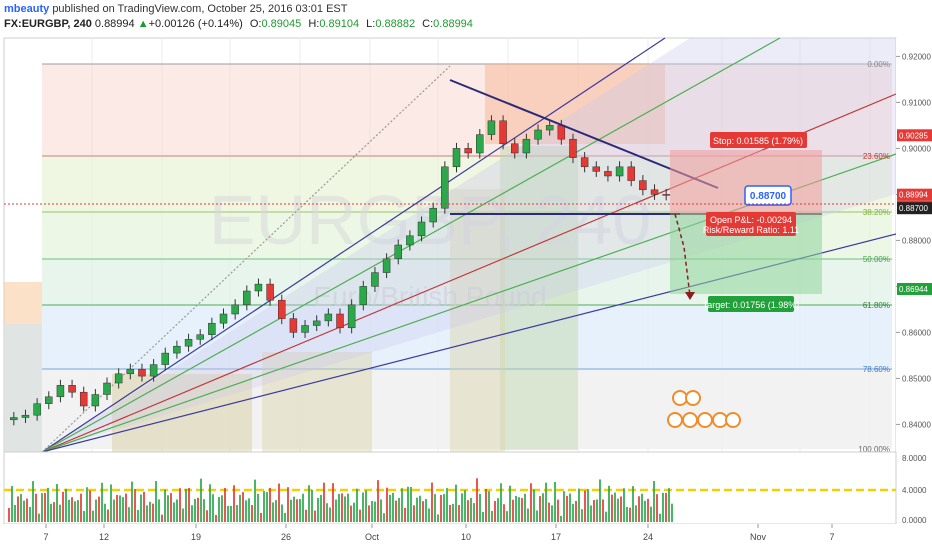 This screenshot has height=555, width=932. I want to click on time-tick: 17, so click(556, 537).